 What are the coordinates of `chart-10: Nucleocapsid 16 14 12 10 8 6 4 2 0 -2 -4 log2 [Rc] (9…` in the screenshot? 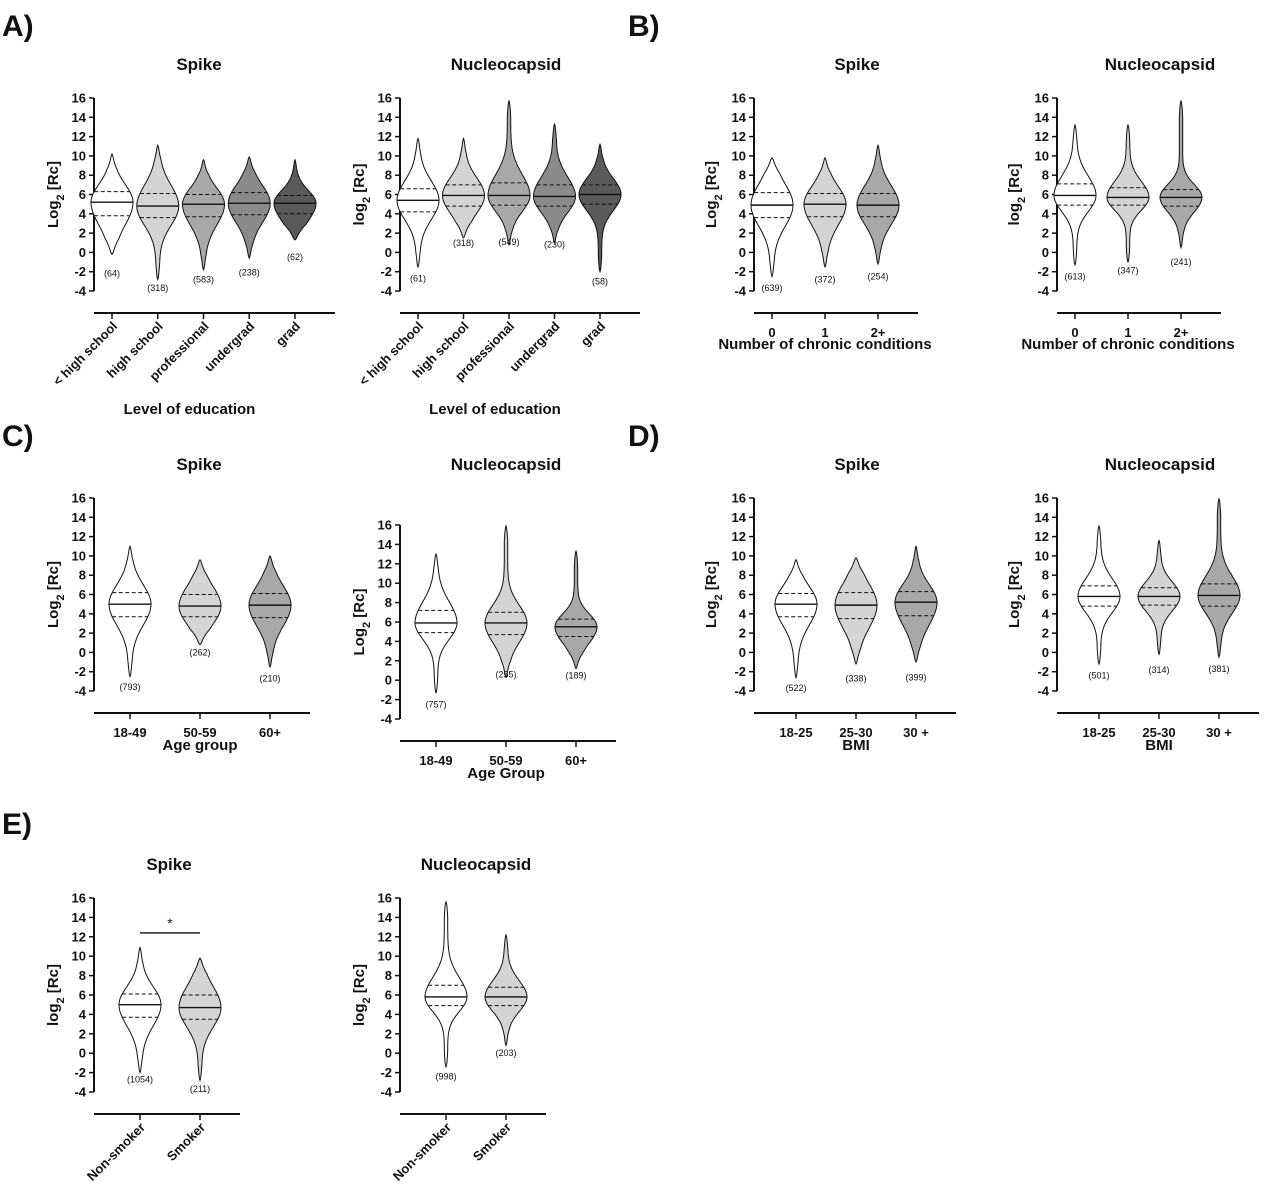 It's located at (448, 1019).